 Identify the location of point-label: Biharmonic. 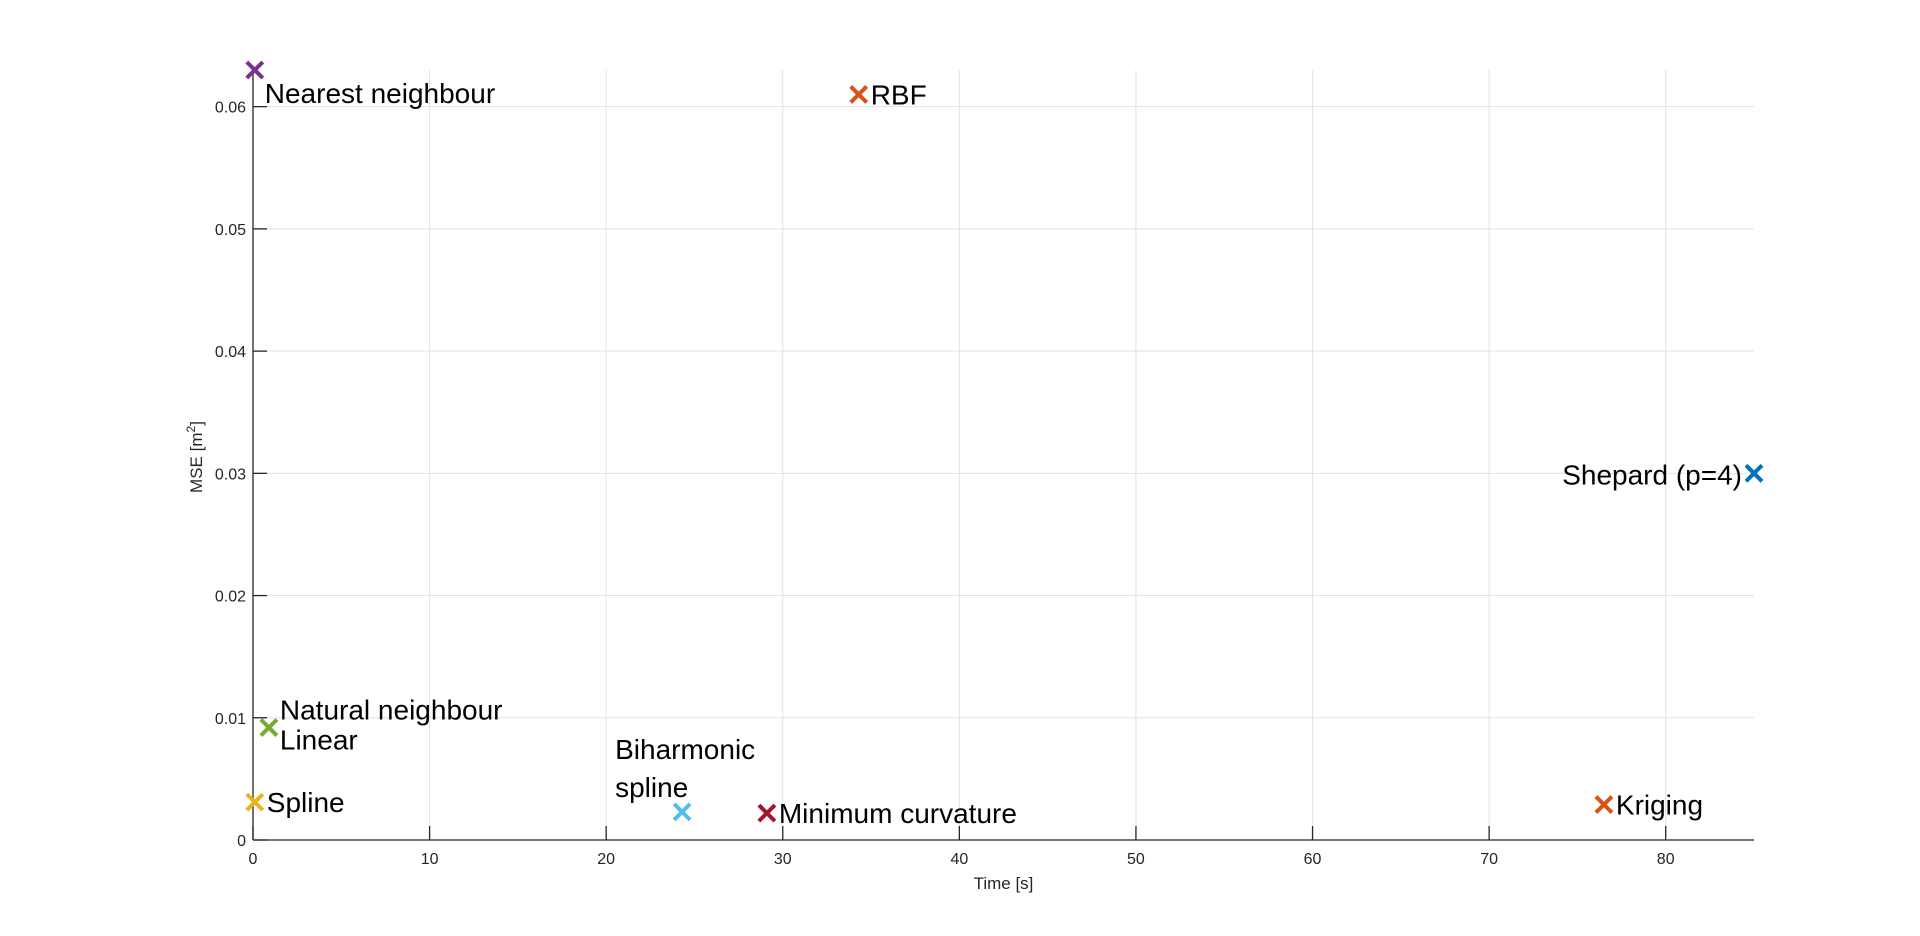
(685, 749).